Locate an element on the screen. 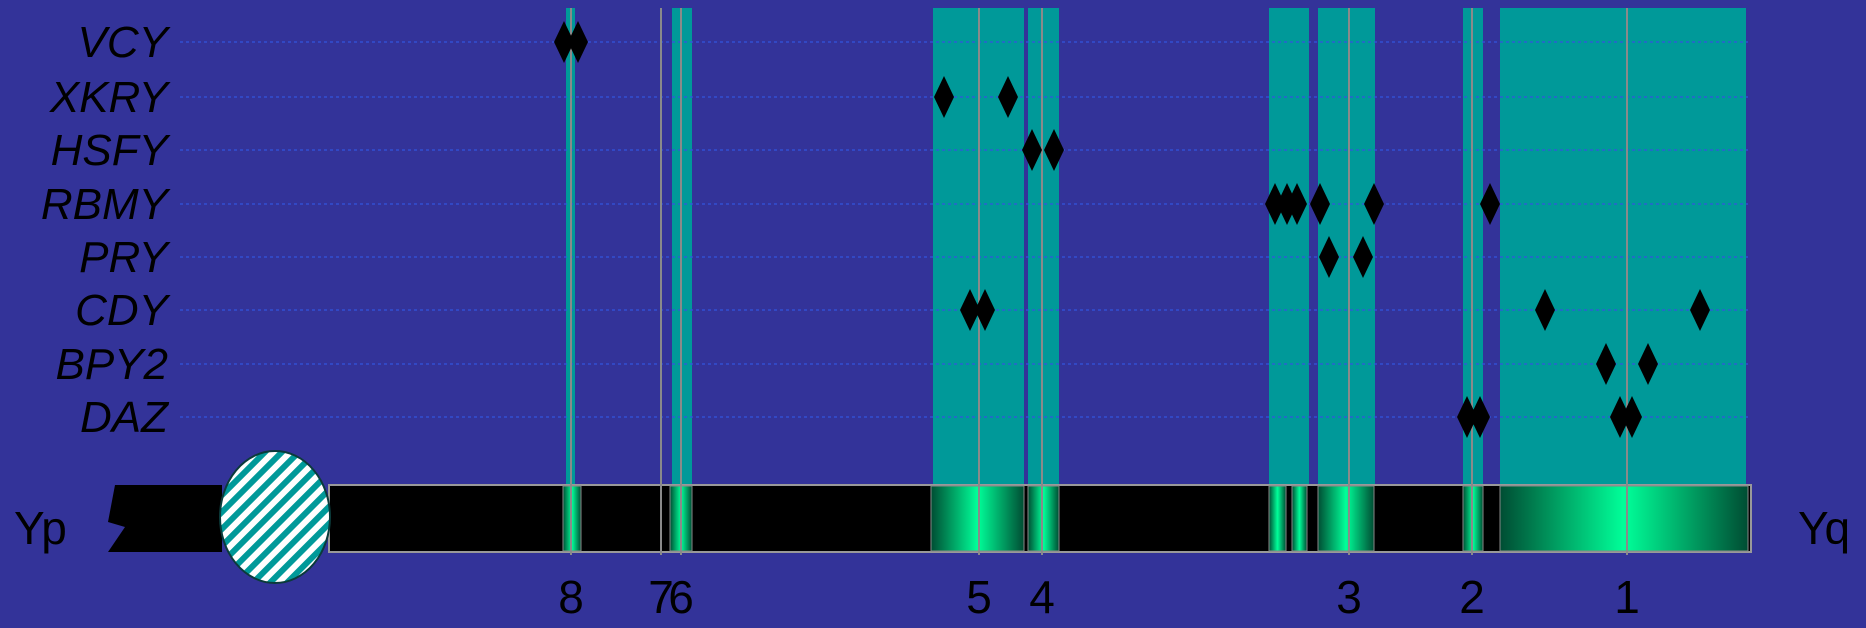 This screenshot has height=628, width=1866. yp-label: Yp is located at coordinates (40, 528).